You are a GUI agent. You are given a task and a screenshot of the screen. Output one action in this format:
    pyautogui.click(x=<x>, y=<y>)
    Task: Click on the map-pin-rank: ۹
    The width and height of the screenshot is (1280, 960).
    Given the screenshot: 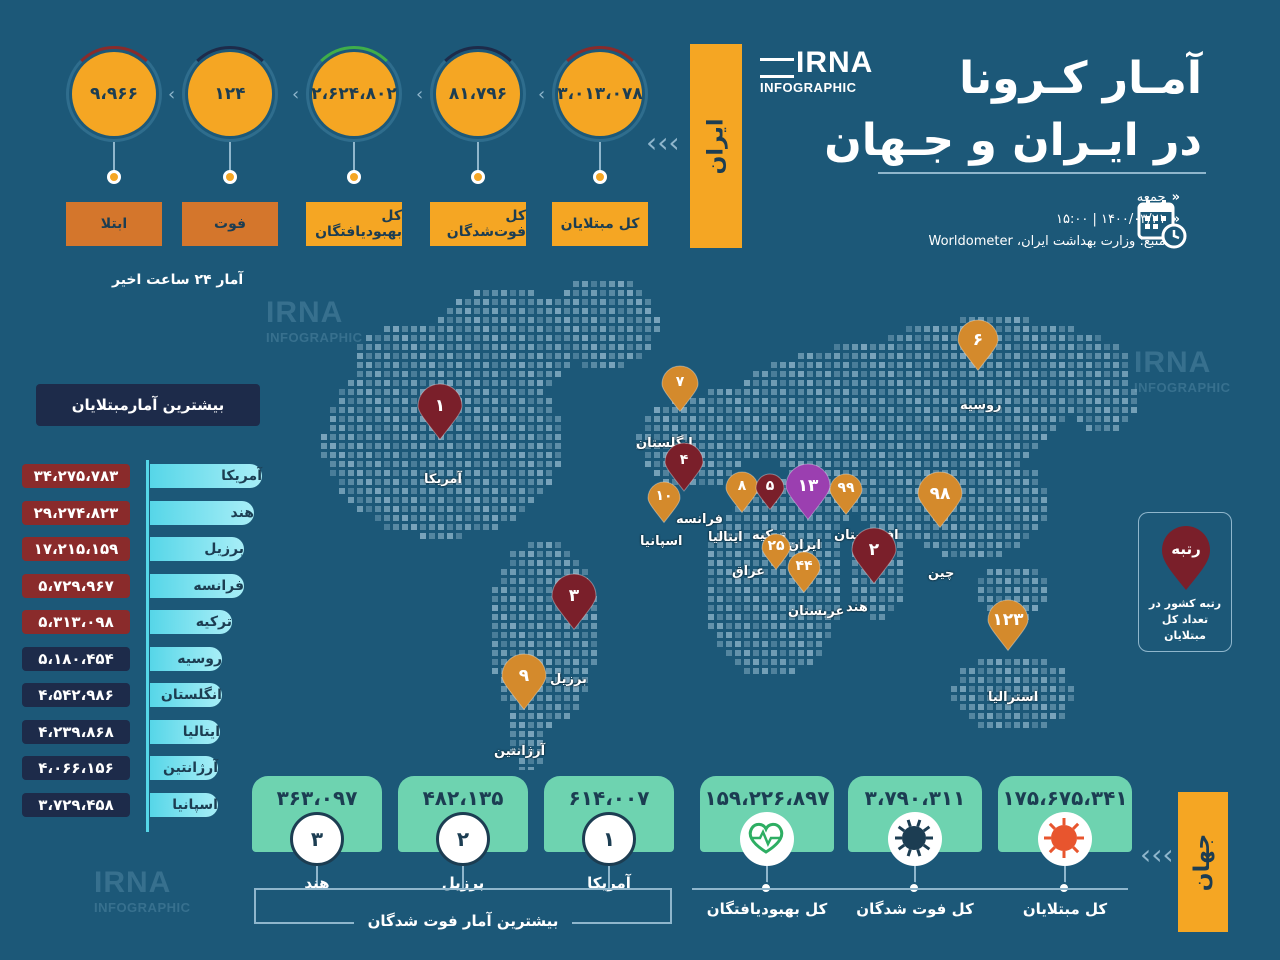 What is the action you would take?
    pyautogui.click(x=524, y=676)
    